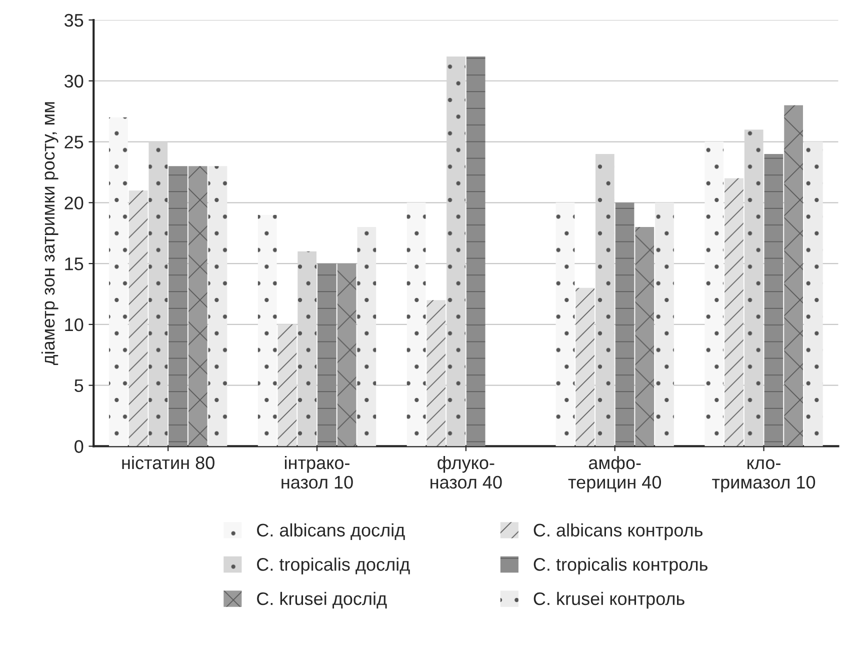 Image resolution: width=851 pixels, height=666 pixels. What do you see at coordinates (317, 472) in the screenshot?
I see `x-tick-label: інтрако- назол 10` at bounding box center [317, 472].